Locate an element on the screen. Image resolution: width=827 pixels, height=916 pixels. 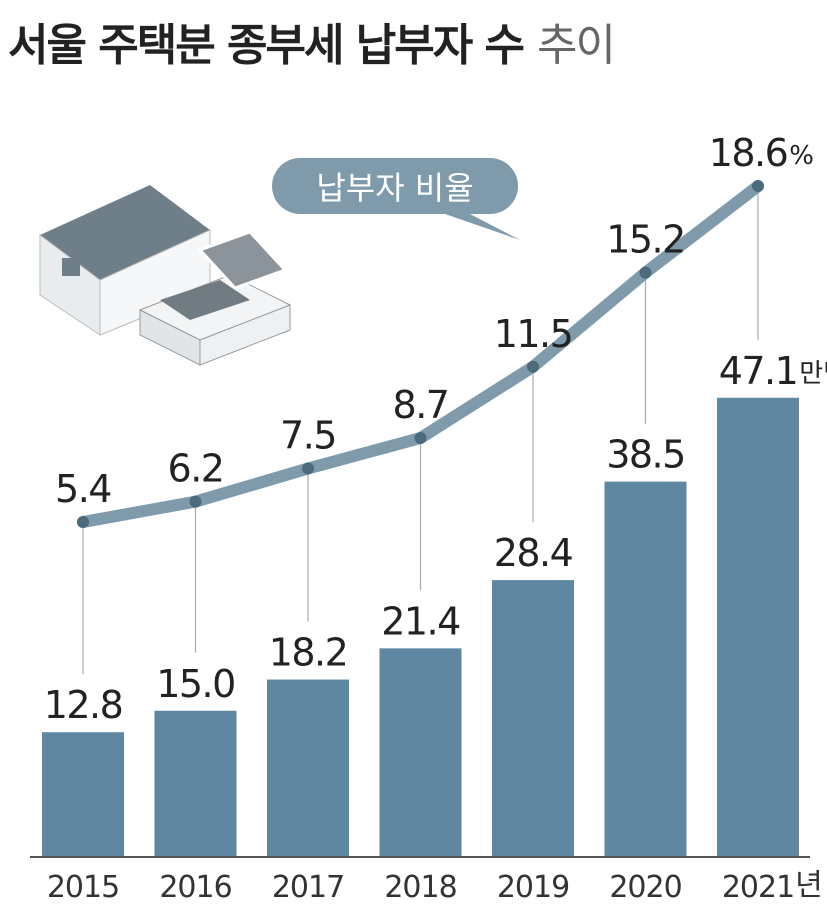
value-label: 7.5 is located at coordinates (308, 436).